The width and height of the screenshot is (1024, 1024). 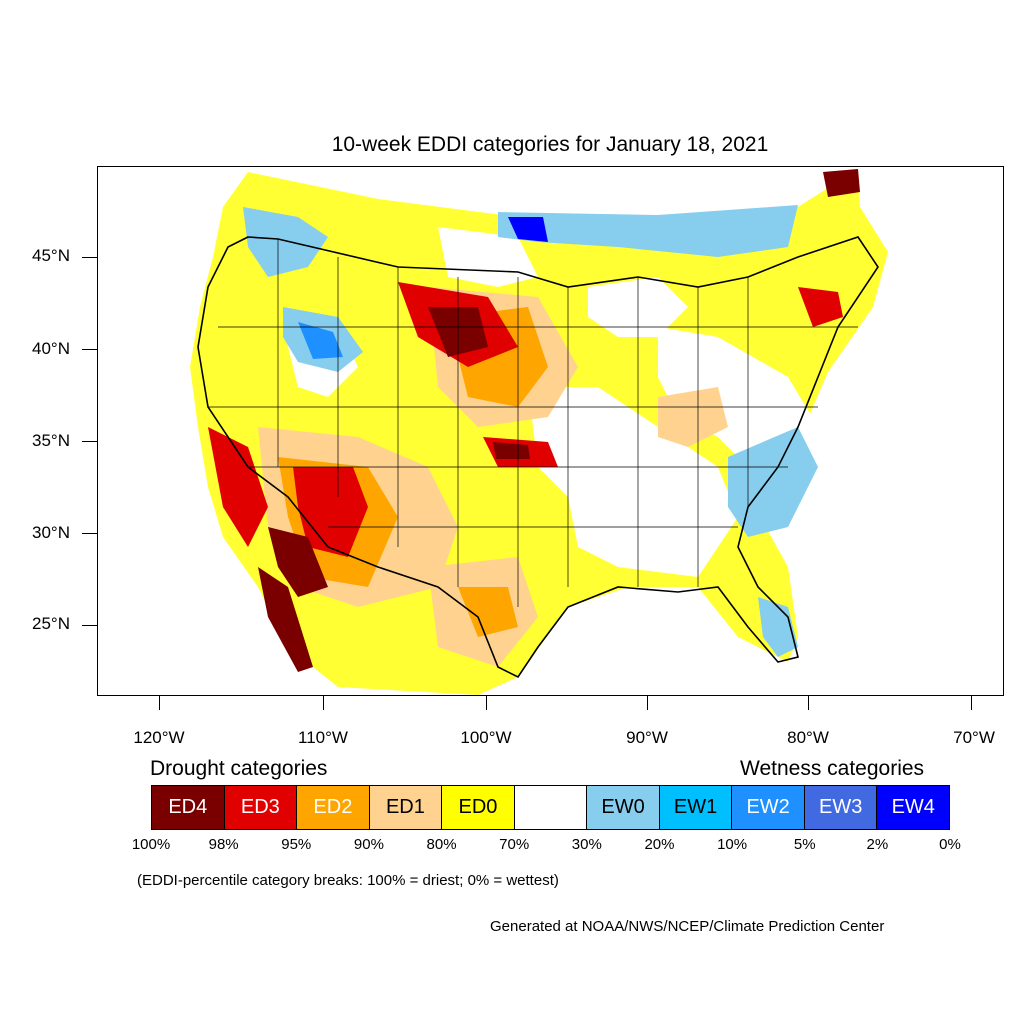 I want to click on percentile-break-label: 20%, so click(x=659, y=844).